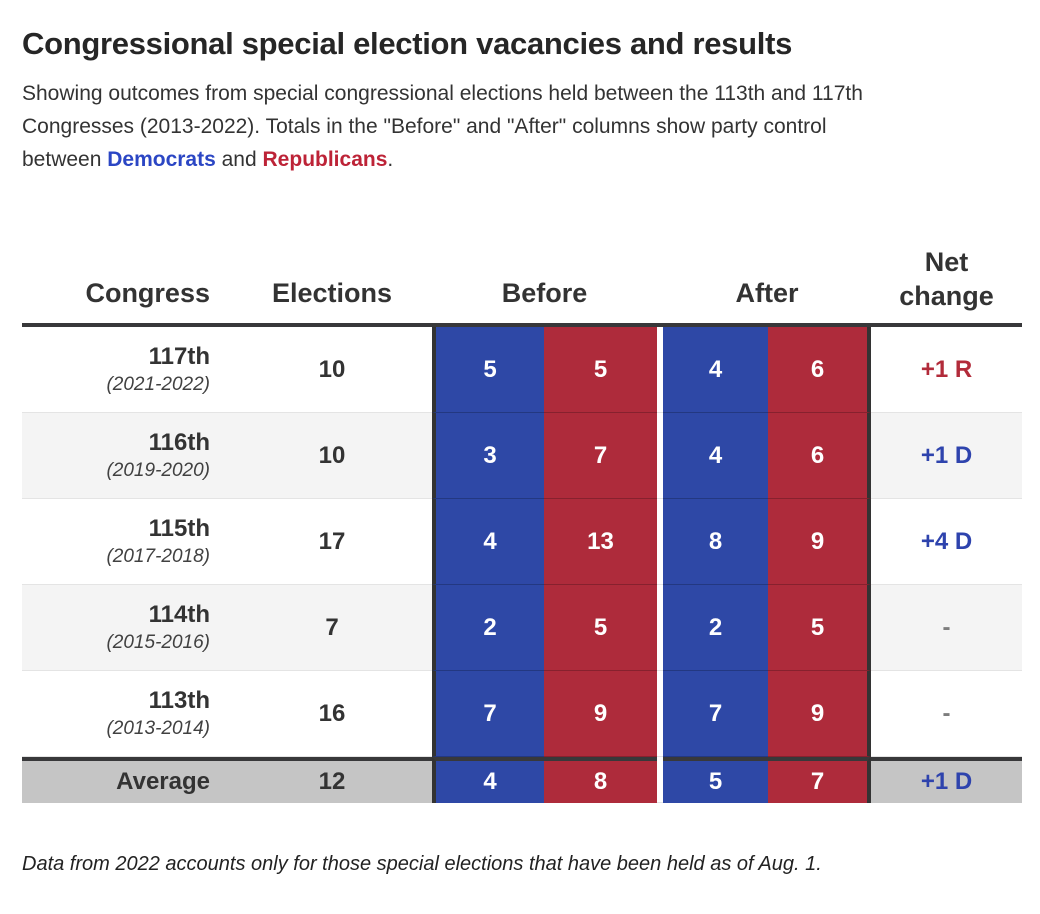 This screenshot has height=914, width=1040. I want to click on table-row: 113th (2013-2014) 16 7 9 7 9 -, so click(522, 714).